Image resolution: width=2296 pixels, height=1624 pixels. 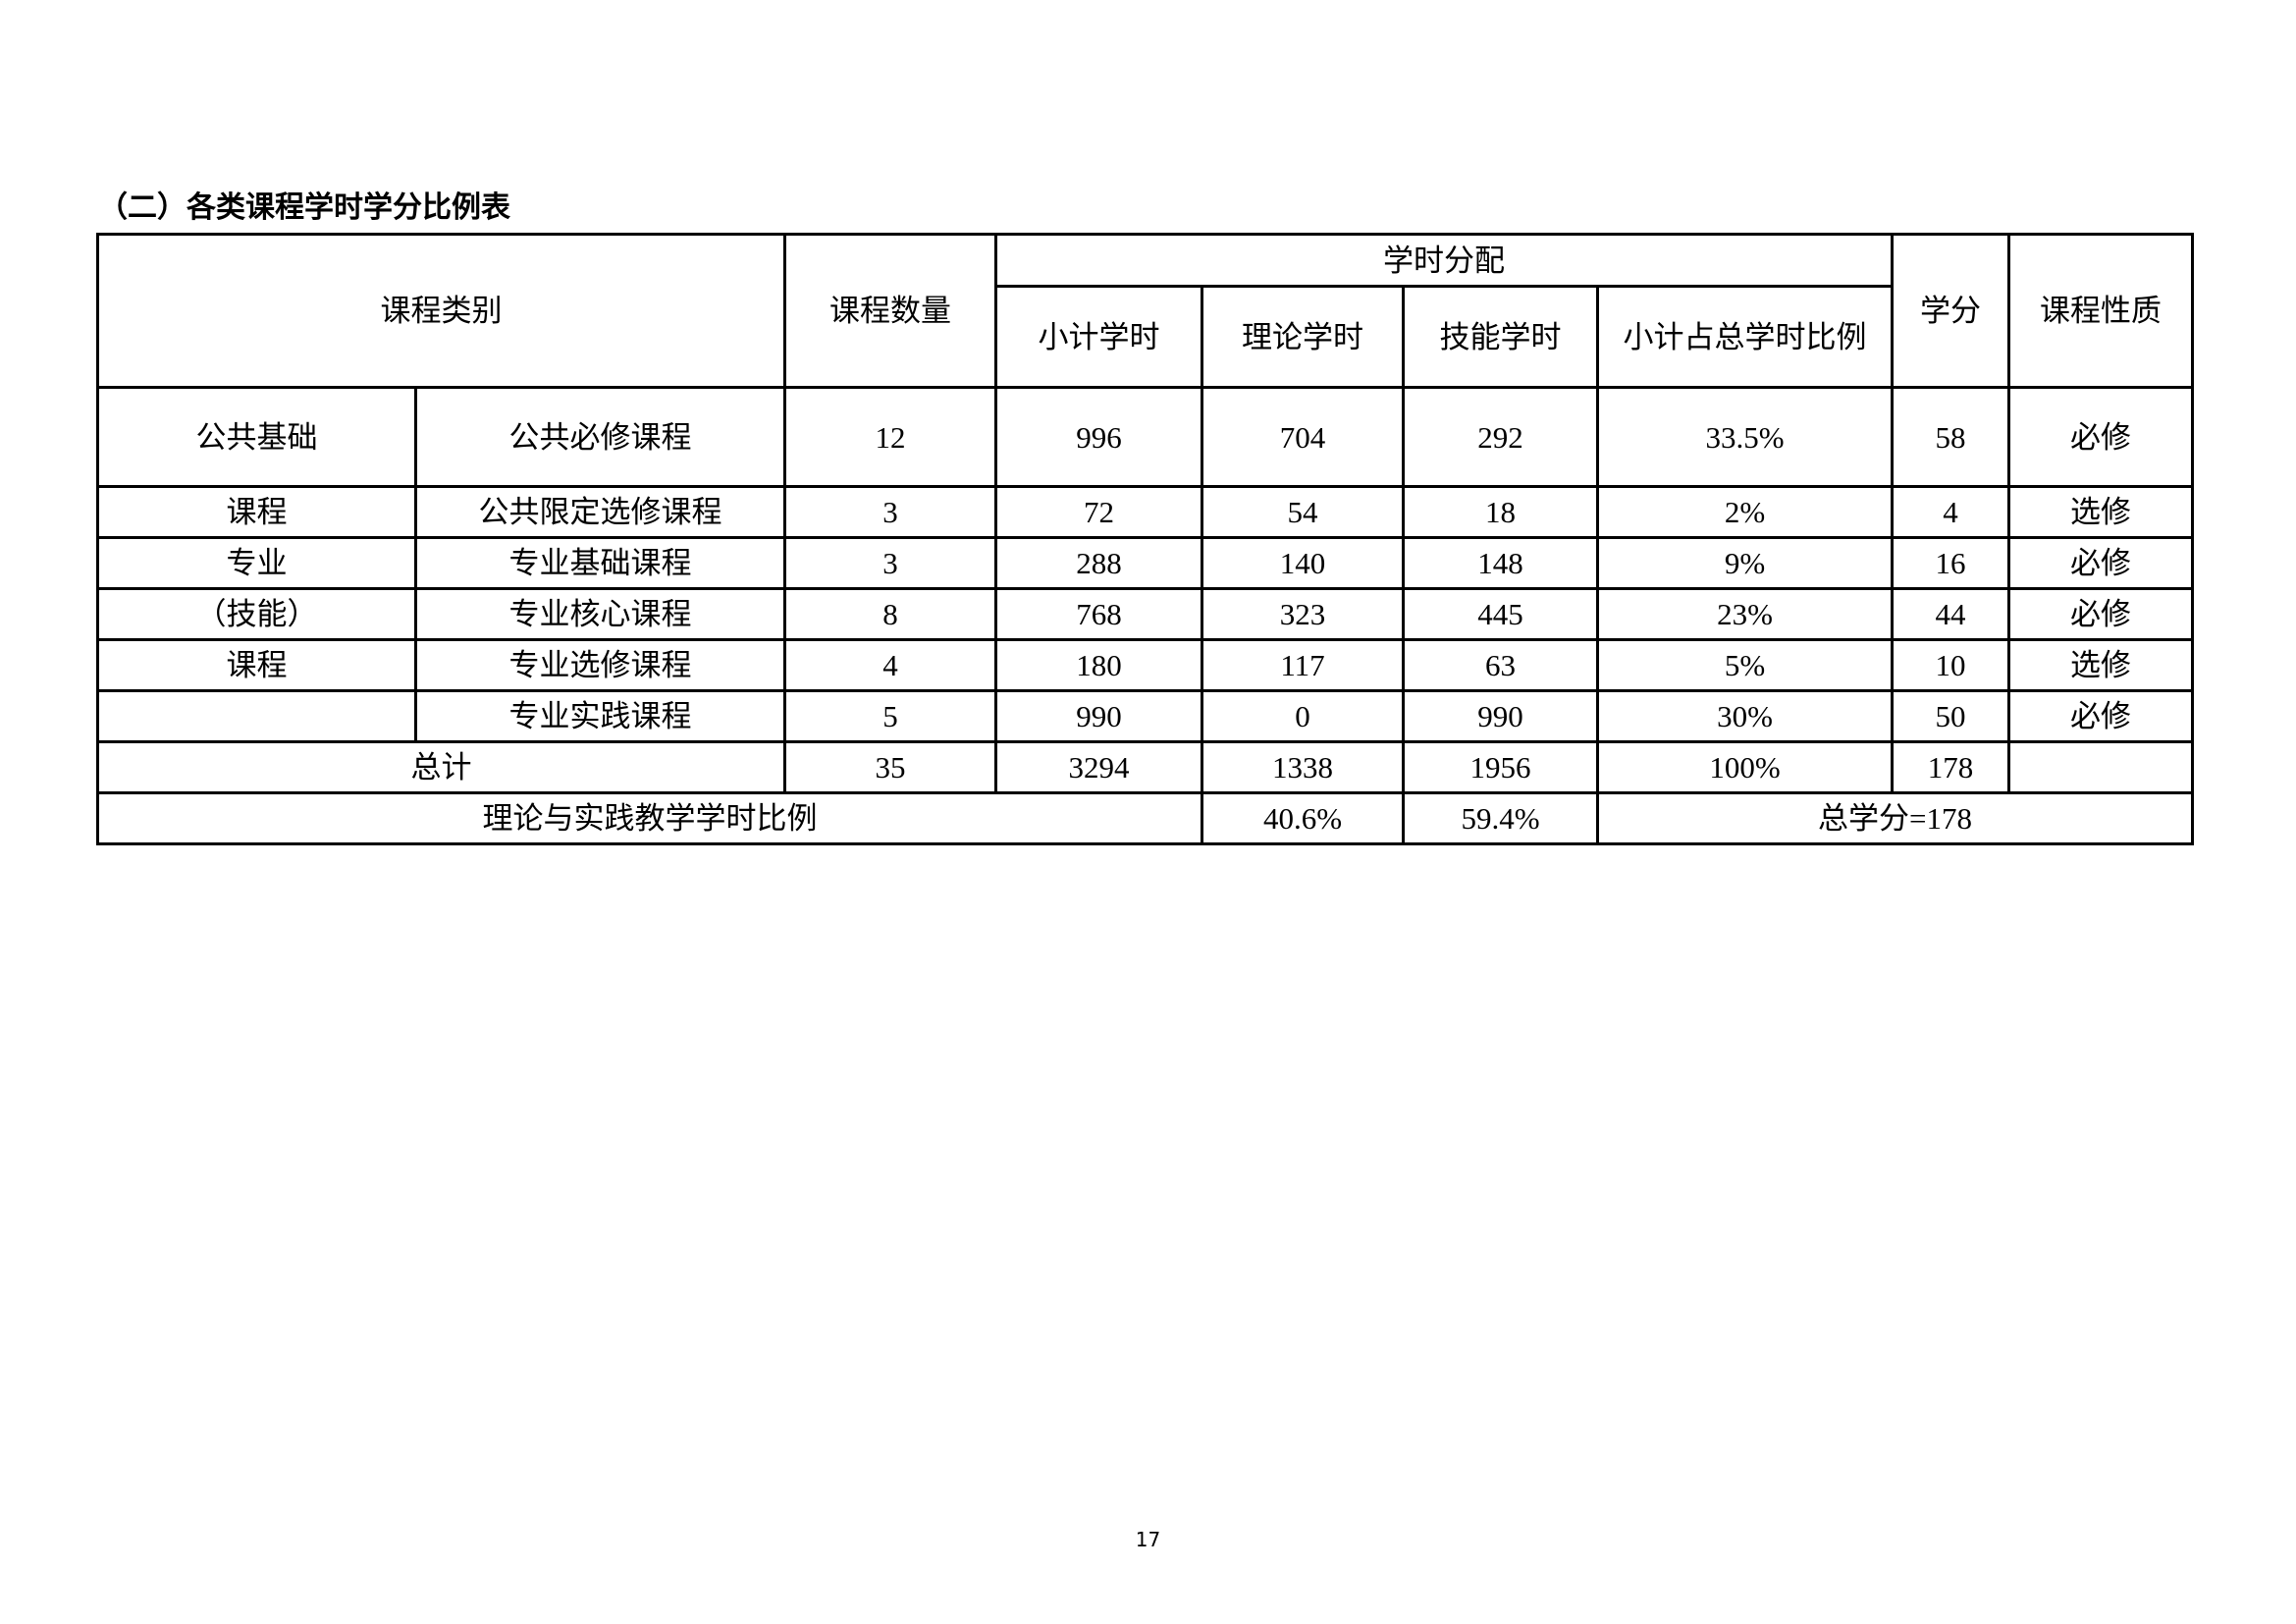 I want to click on cell-count: 8, so click(x=890, y=614).